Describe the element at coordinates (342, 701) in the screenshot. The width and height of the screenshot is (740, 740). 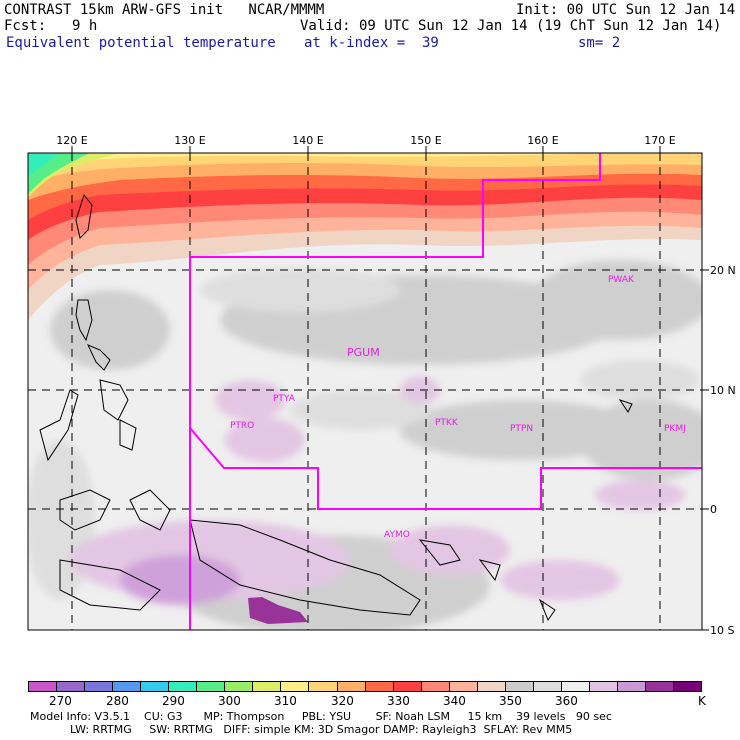
I see `colorbar-label: 320` at that location.